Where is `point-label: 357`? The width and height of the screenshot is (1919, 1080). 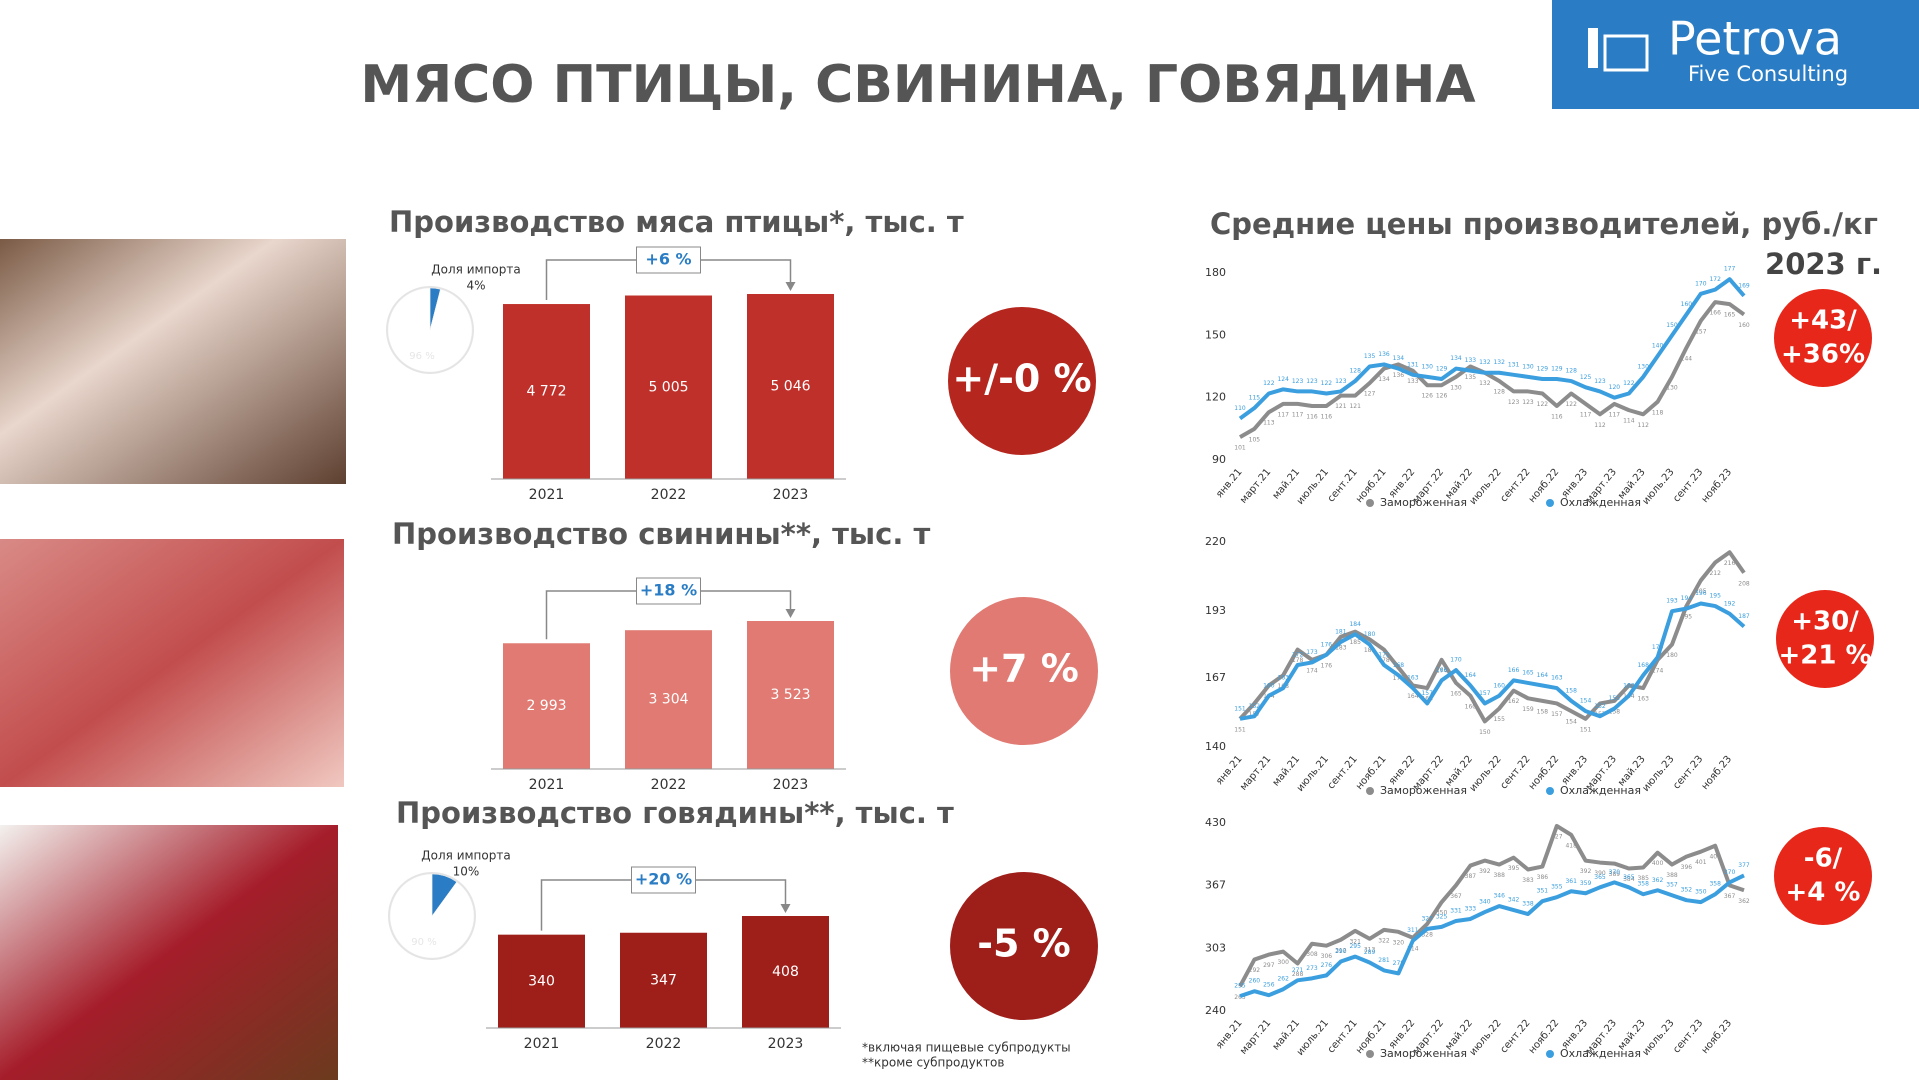 point-label: 357 is located at coordinates (1672, 885).